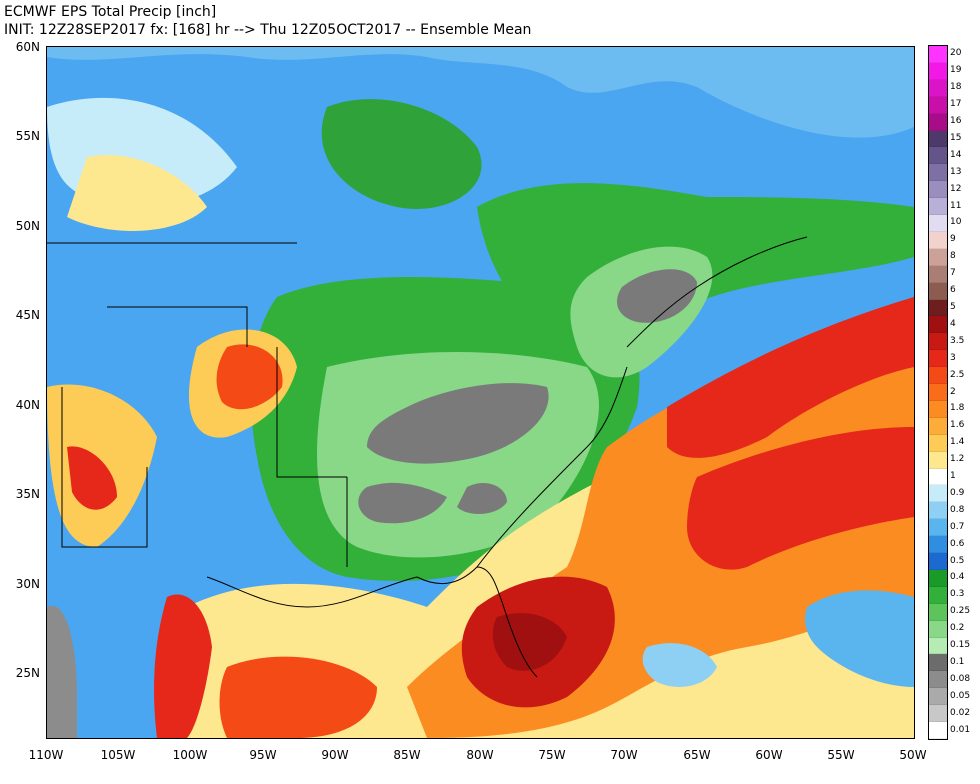  Describe the element at coordinates (957, 425) in the screenshot. I see `colorbar-label: 1.6` at that location.